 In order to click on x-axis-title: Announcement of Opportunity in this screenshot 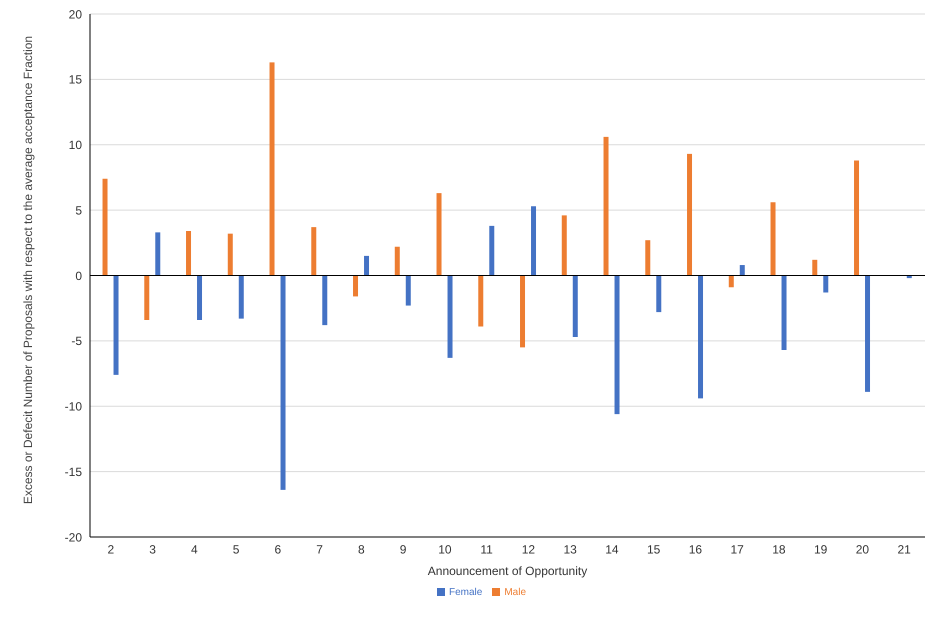, I will do `click(508, 571)`.